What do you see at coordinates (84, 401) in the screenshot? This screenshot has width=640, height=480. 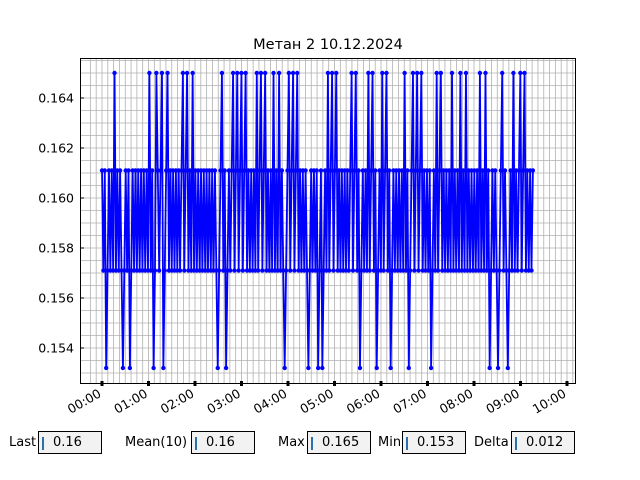 I see `x-tick-label: 00:00` at bounding box center [84, 401].